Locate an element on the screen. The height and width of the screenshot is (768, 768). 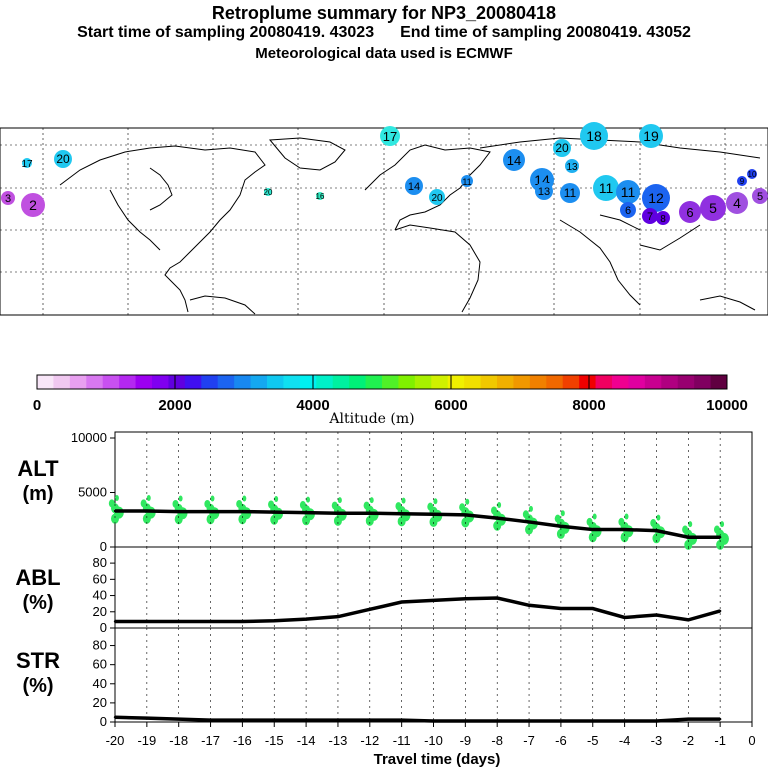
plume-marker-label: 19 is located at coordinates (651, 136).